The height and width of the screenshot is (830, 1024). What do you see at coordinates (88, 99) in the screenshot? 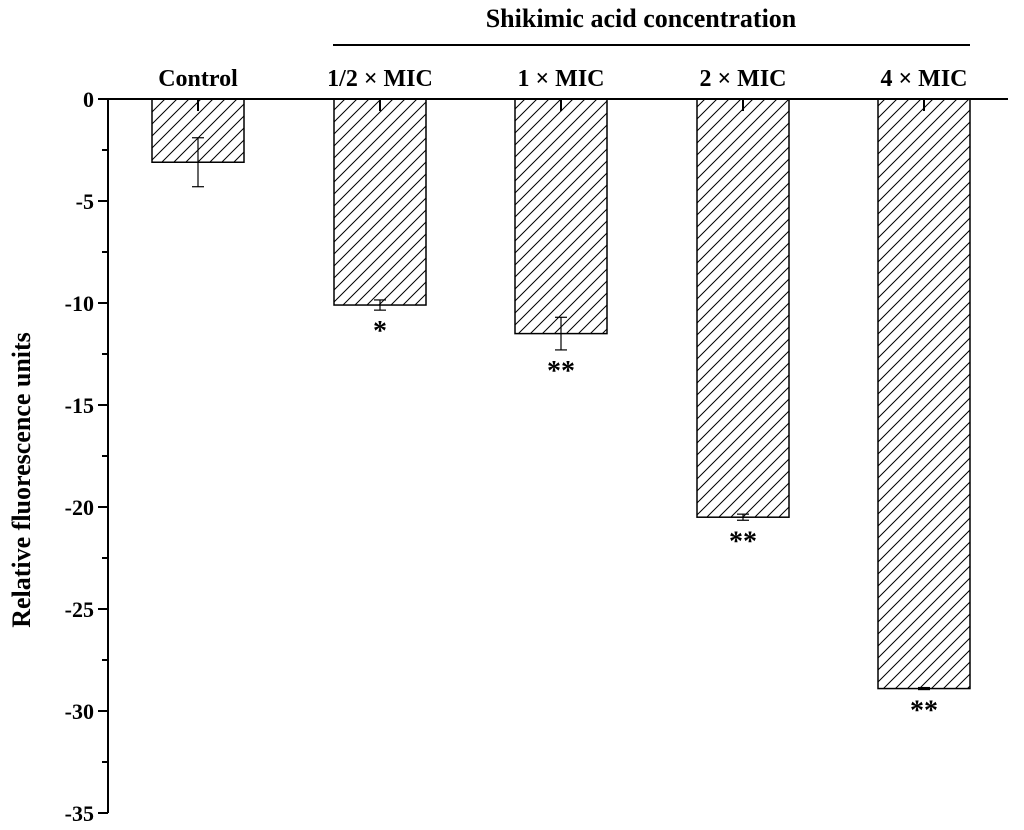
I see `y-tick-label: 0` at bounding box center [88, 99].